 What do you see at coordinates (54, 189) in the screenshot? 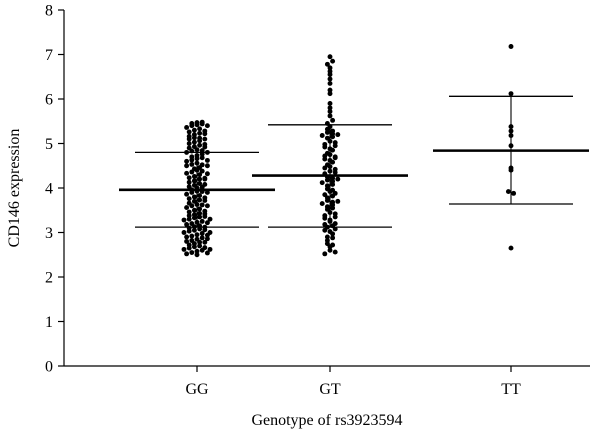
I see `y-ticks: 0 1 2 3 4 5 6 7 8` at bounding box center [54, 189].